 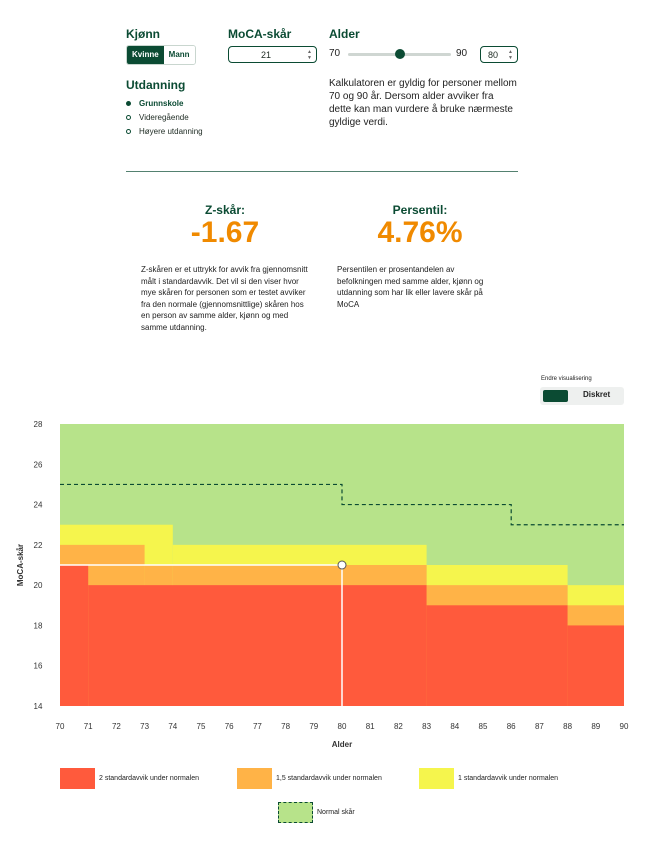 I want to click on x-tick-label: 82, so click(x=398, y=726).